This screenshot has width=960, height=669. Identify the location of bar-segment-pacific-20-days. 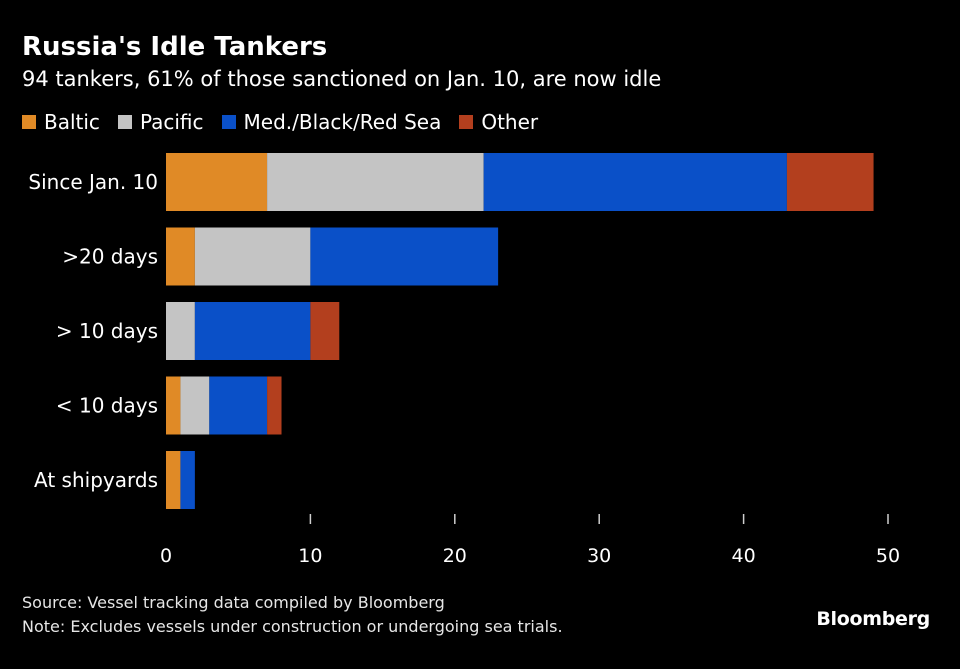
(252, 256).